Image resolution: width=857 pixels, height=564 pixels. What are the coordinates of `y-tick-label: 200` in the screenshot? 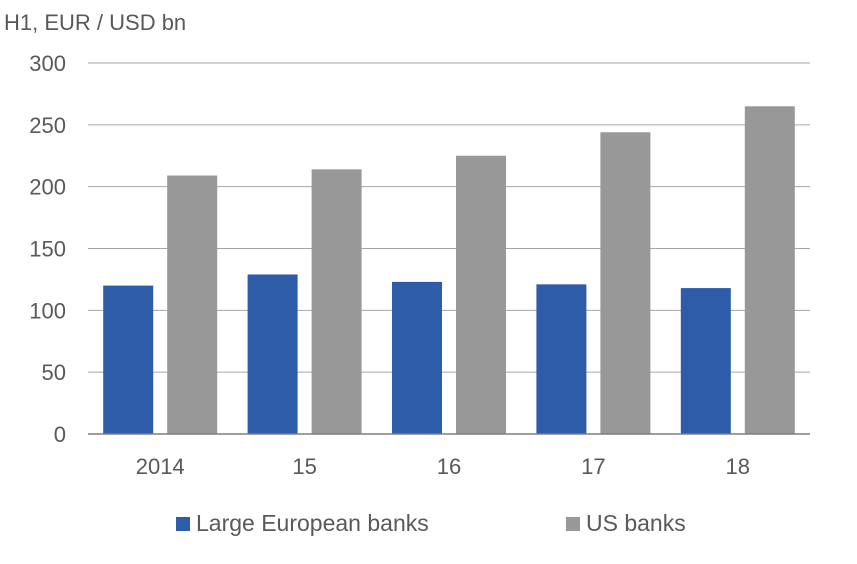 It's located at (47, 187).